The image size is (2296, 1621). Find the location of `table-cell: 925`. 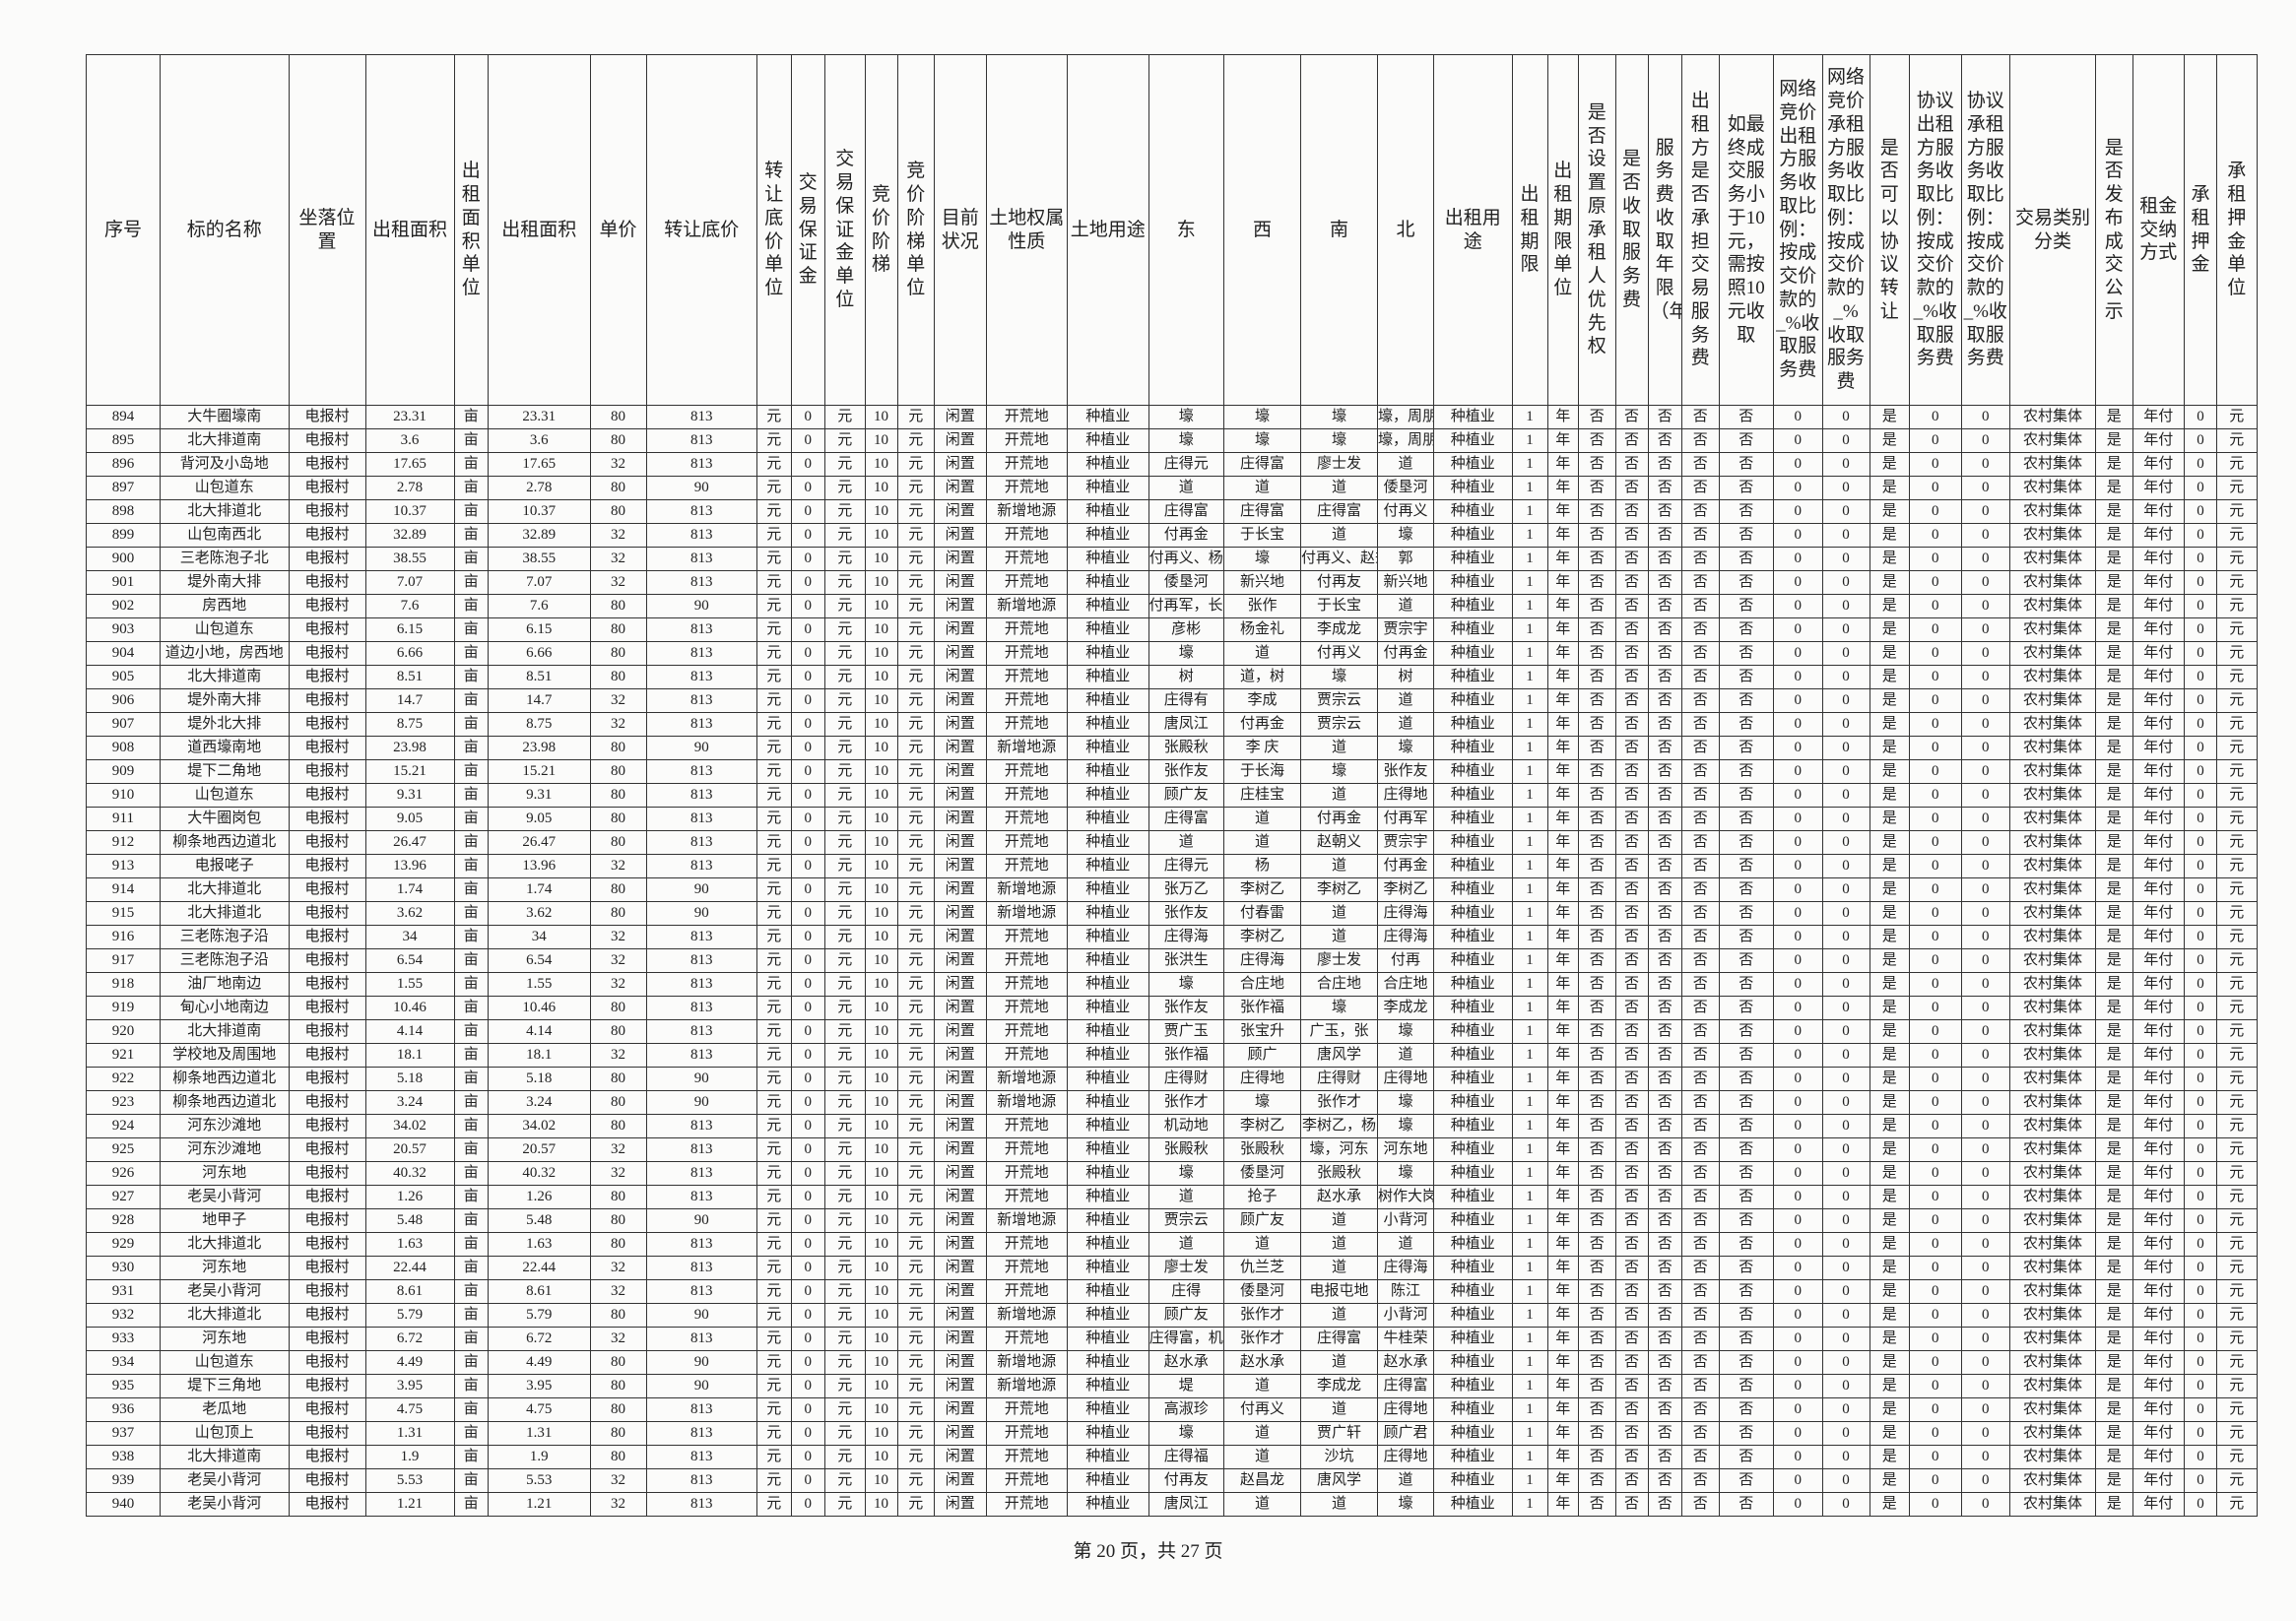

table-cell: 925 is located at coordinates (123, 1150).